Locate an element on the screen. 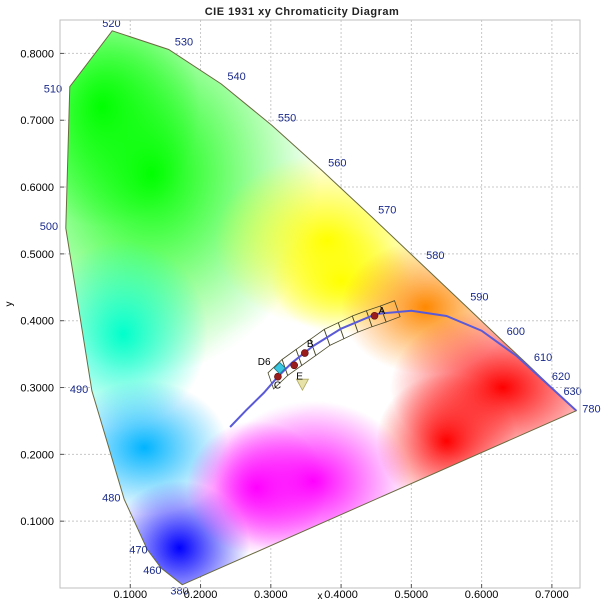  wavelength-label: 610 is located at coordinates (543, 358).